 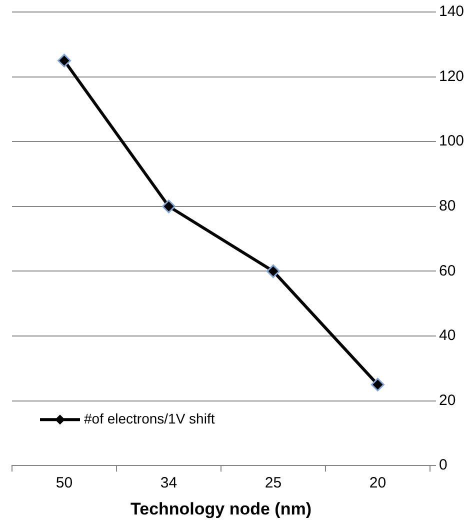 I want to click on y-tick-label: 140, so click(x=451, y=11).